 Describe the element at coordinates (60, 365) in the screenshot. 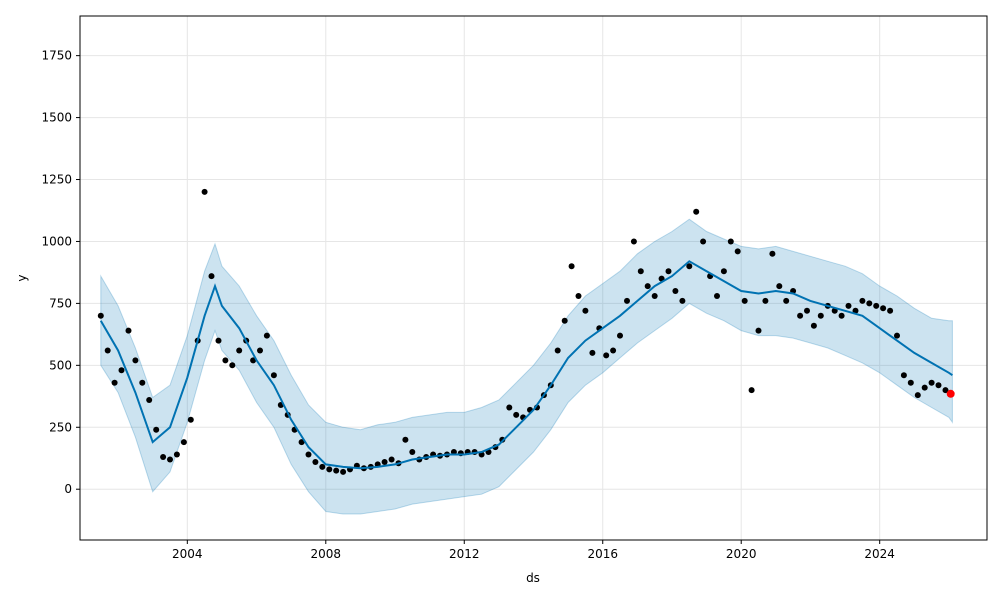

I see `y-tick-label: 500` at that location.